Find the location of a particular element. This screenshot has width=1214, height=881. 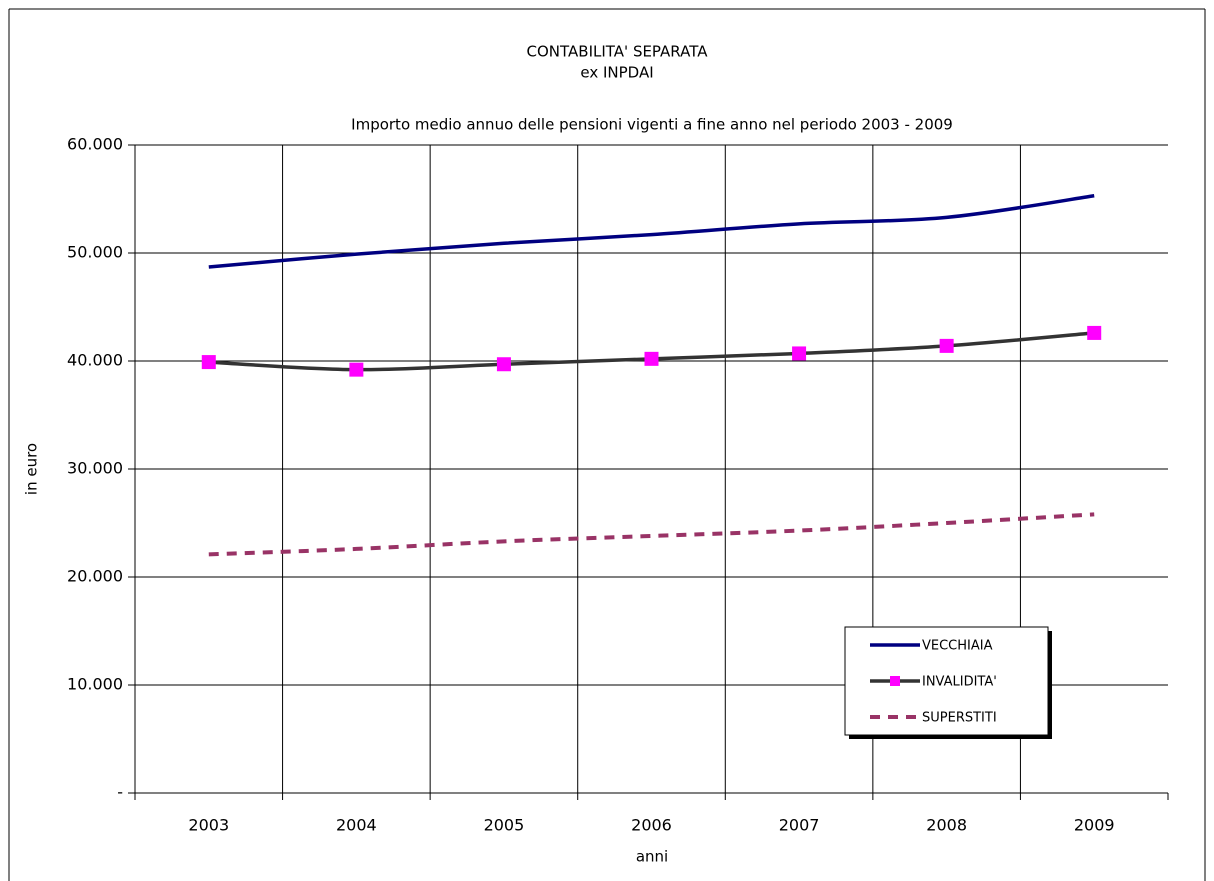

legend-marker is located at coordinates (895, 681).